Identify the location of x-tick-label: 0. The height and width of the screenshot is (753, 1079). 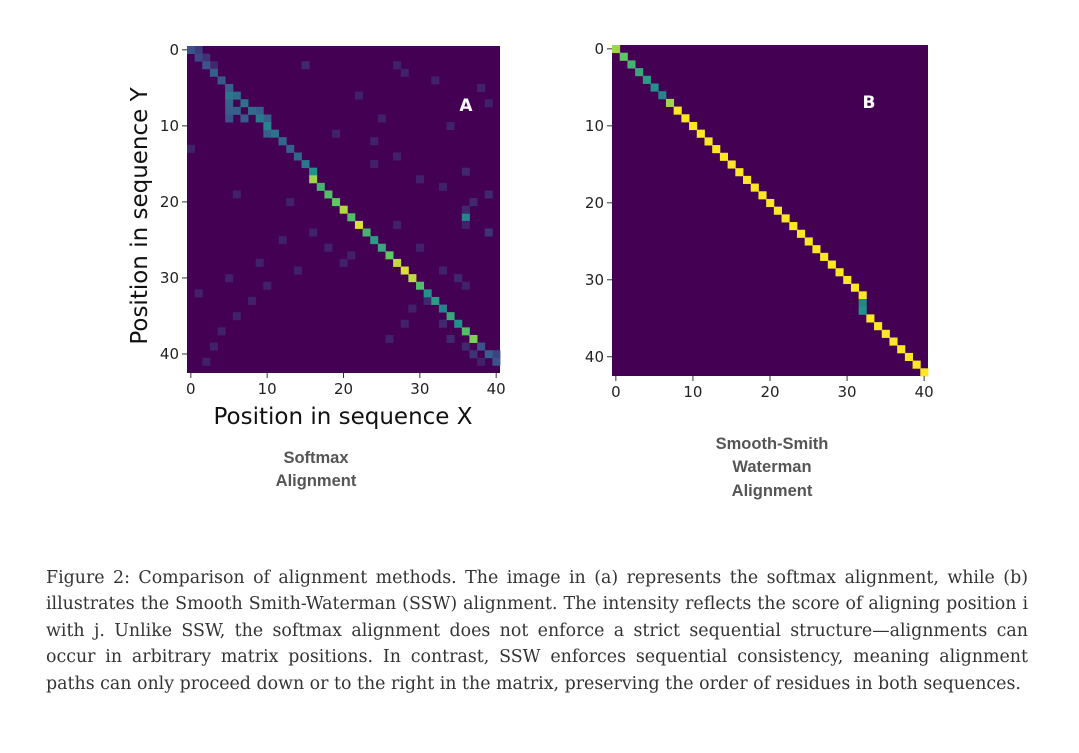
(191, 389).